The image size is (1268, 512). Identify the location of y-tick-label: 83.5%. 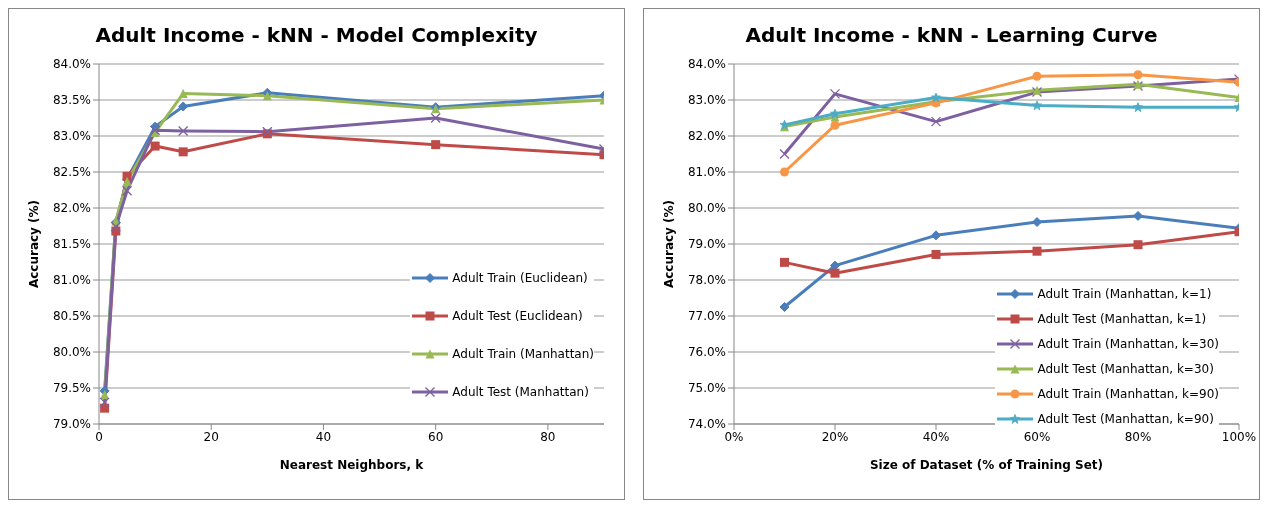
(71, 100).